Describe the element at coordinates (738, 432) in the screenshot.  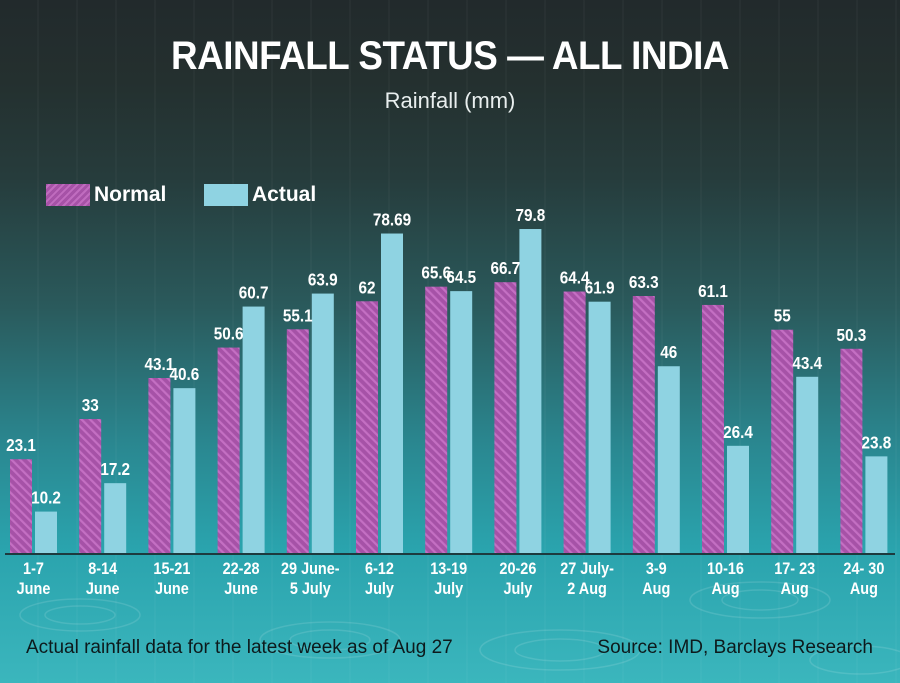
I see `value-label-actual: 26.4` at that location.